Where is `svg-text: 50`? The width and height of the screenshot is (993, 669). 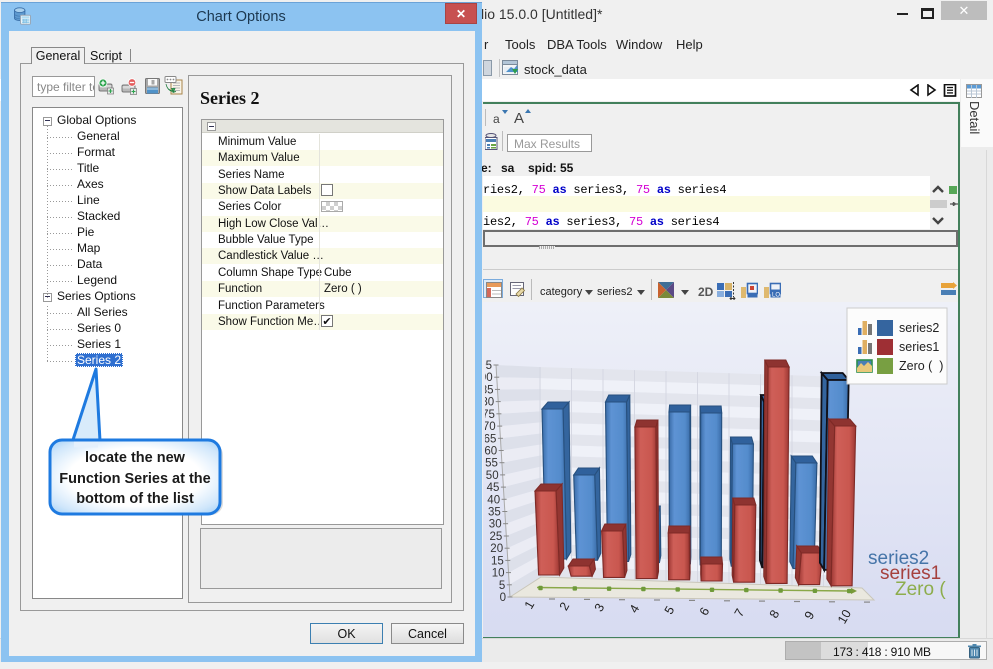 svg-text: 50 is located at coordinates (492, 476).